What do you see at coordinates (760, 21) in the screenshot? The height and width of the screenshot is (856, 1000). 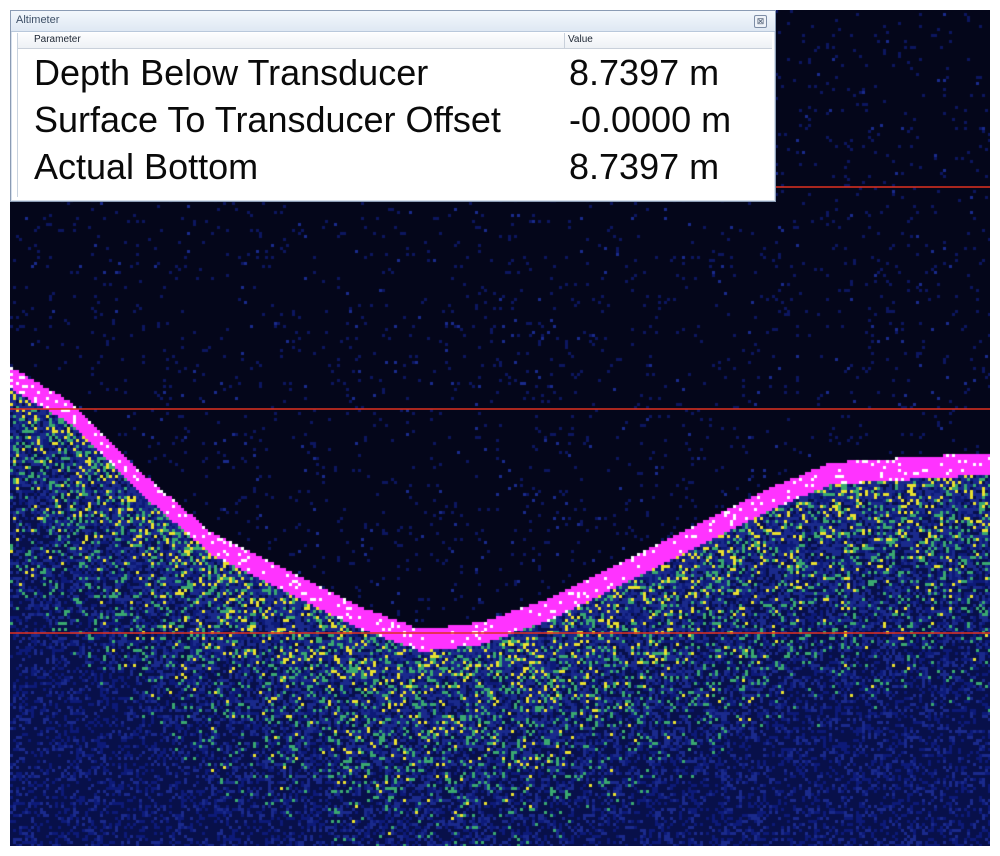 I see `close-icon: ⊠` at bounding box center [760, 21].